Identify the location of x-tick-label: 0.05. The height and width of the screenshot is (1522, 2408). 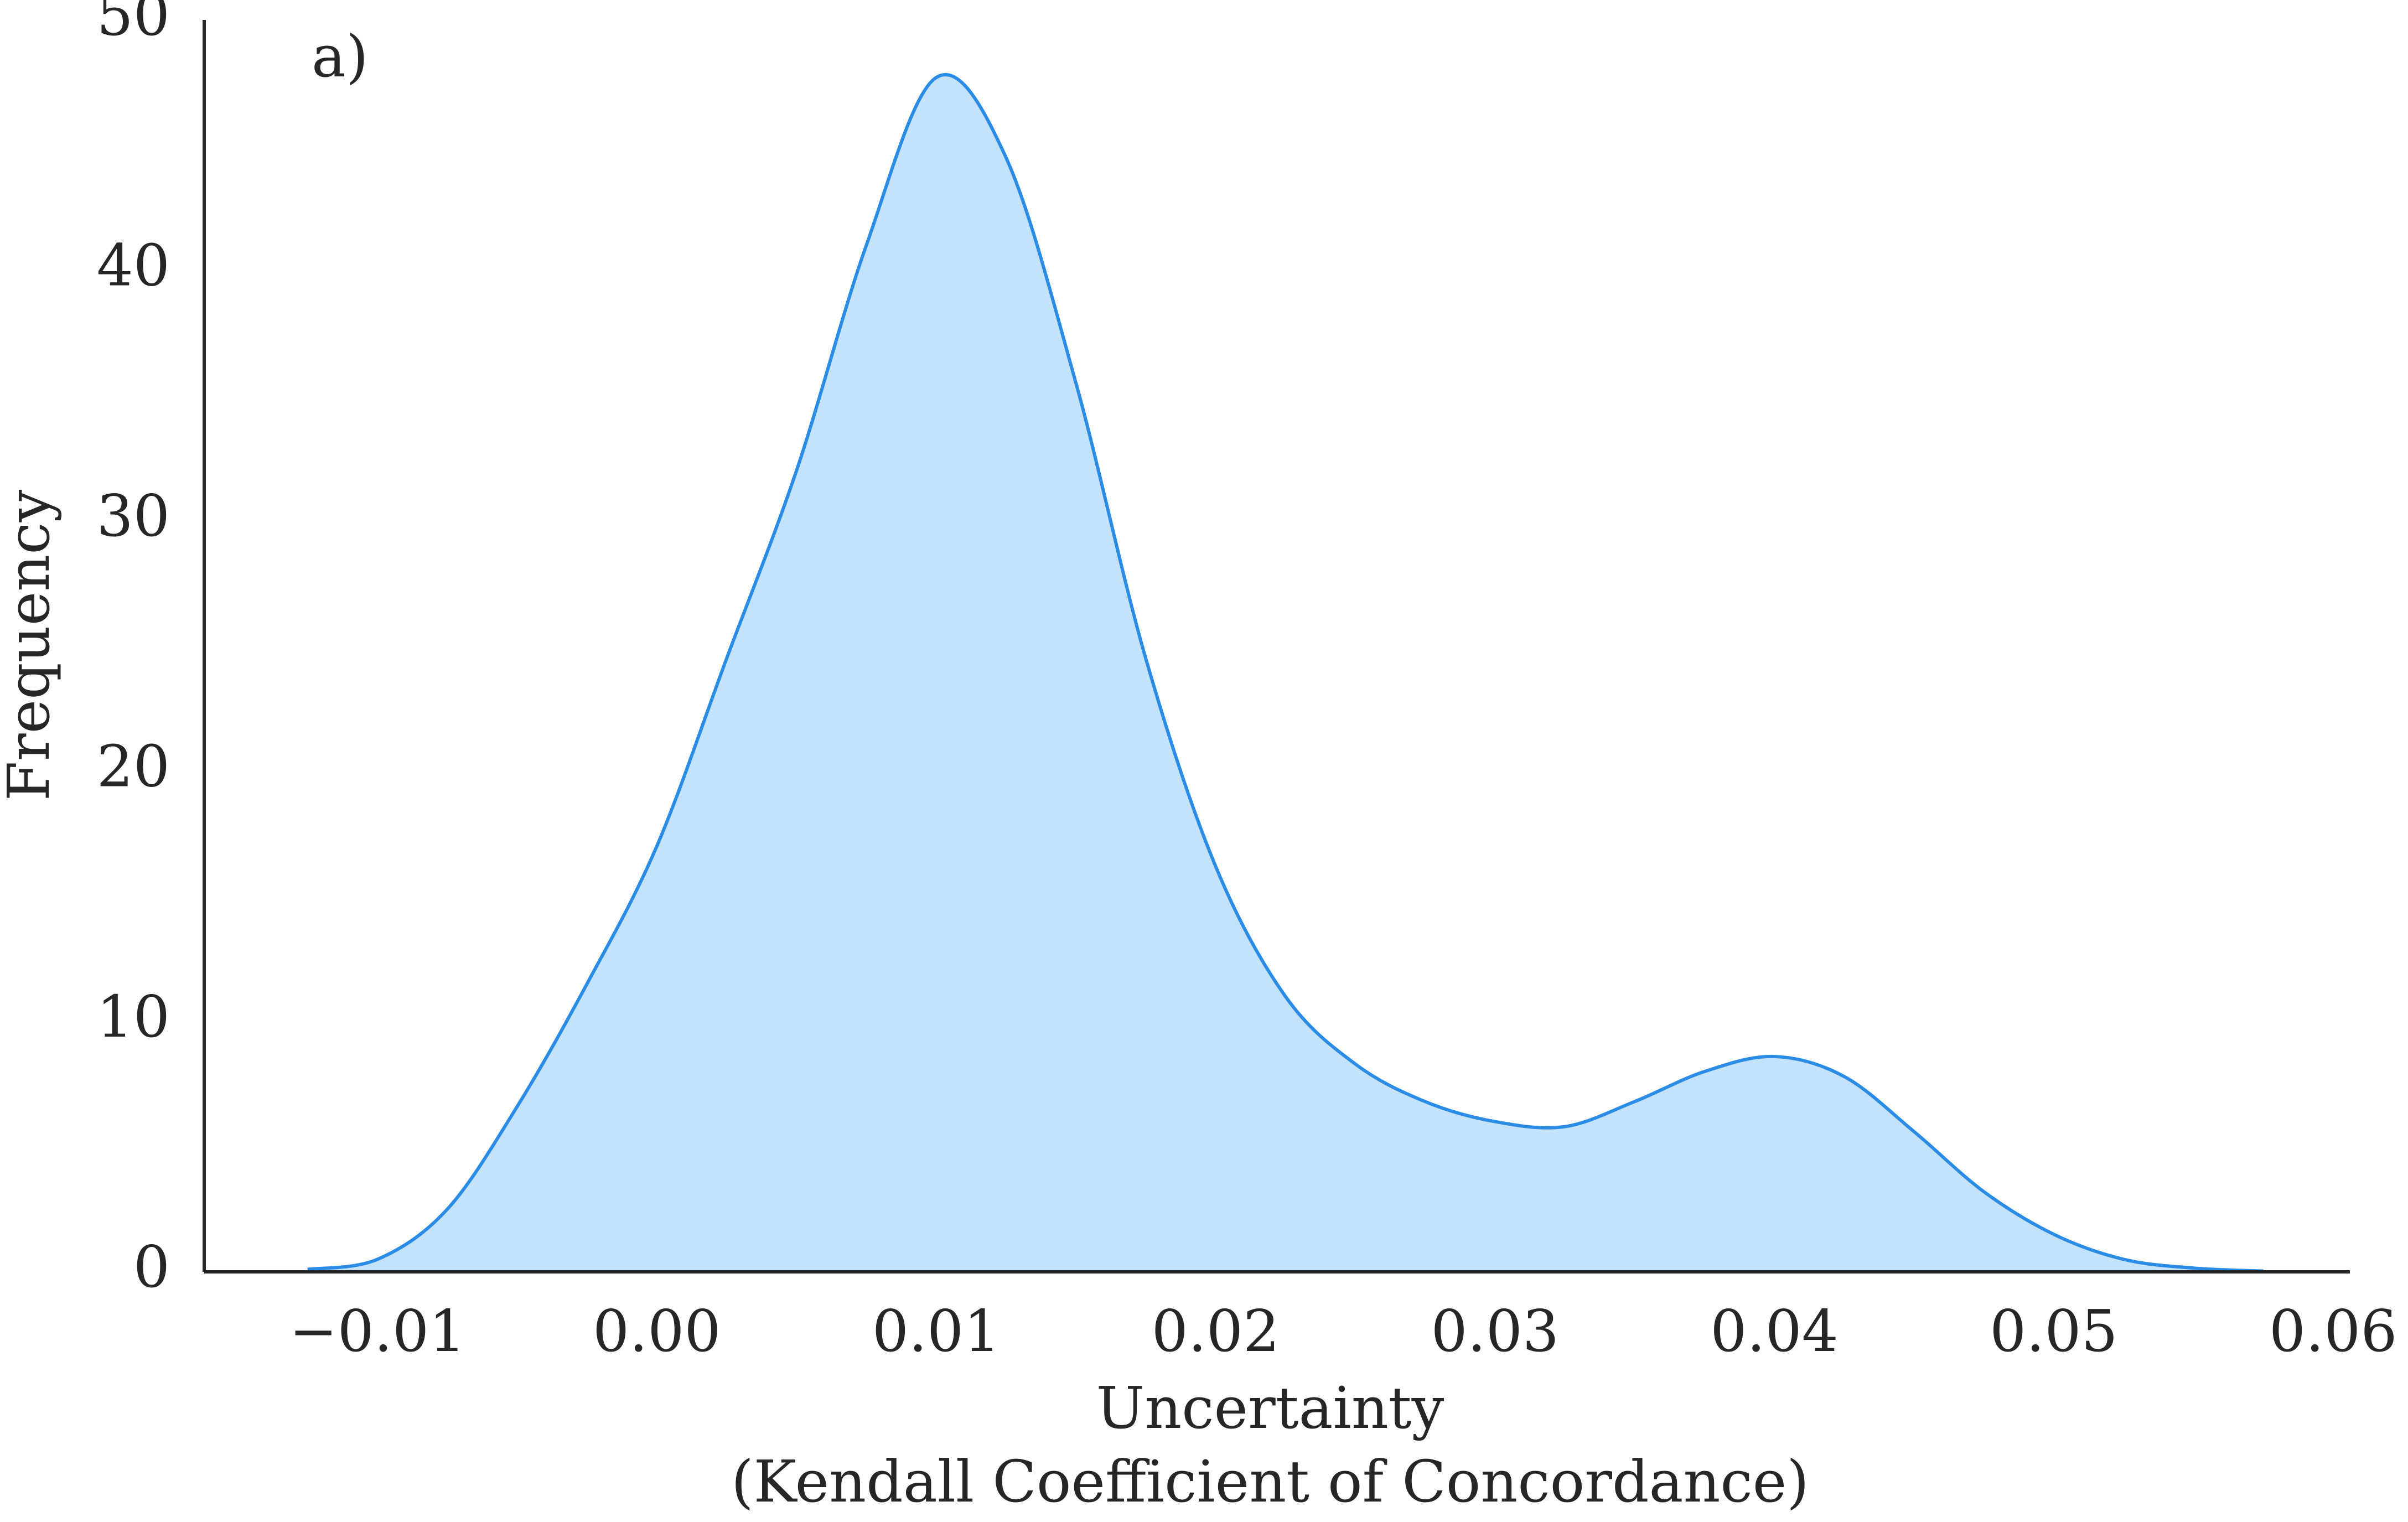
(2054, 1331).